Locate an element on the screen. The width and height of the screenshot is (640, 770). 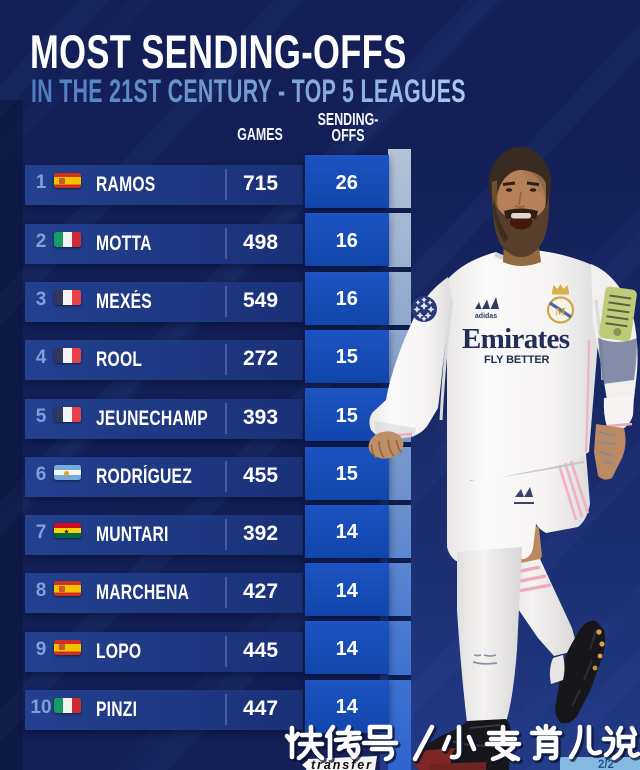
svg-text: Emirates is located at coordinates (516, 339).